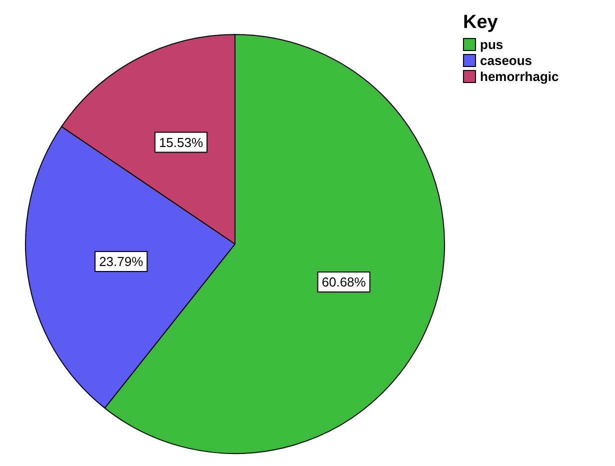 This screenshot has height=466, width=615. Describe the element at coordinates (121, 262) in the screenshot. I see `data-label: 23.79%` at that location.